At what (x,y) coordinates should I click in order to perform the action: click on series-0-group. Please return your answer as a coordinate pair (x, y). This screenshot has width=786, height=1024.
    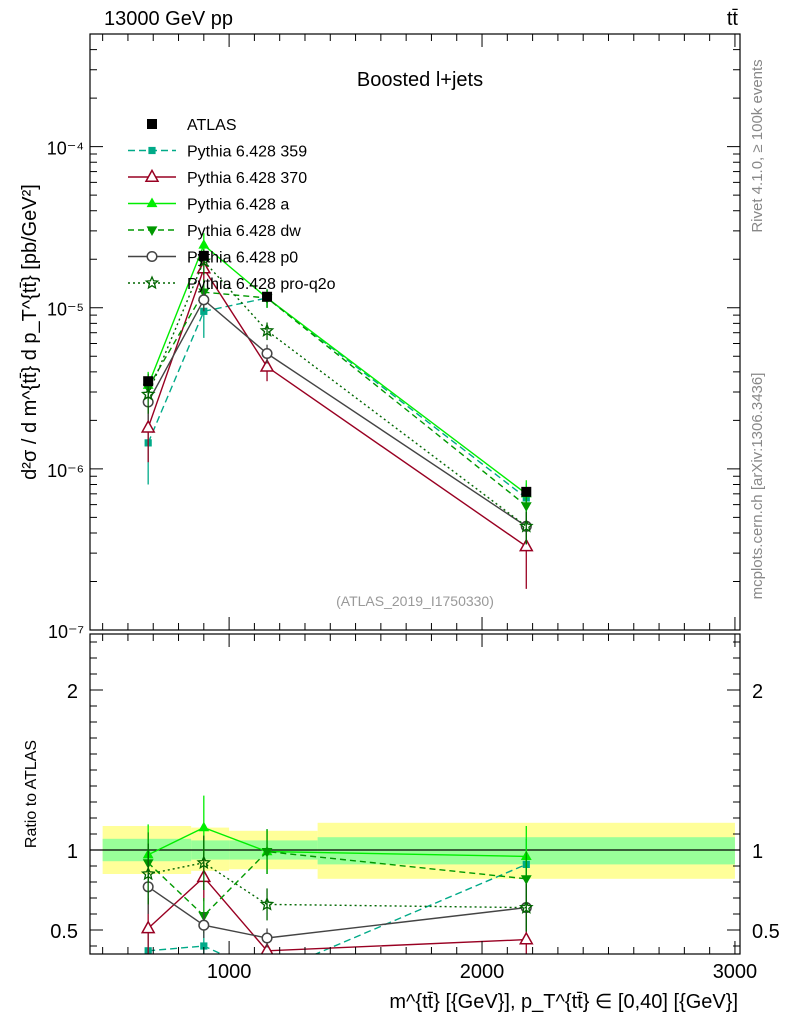
    Looking at the image, I should click on (337, 401).